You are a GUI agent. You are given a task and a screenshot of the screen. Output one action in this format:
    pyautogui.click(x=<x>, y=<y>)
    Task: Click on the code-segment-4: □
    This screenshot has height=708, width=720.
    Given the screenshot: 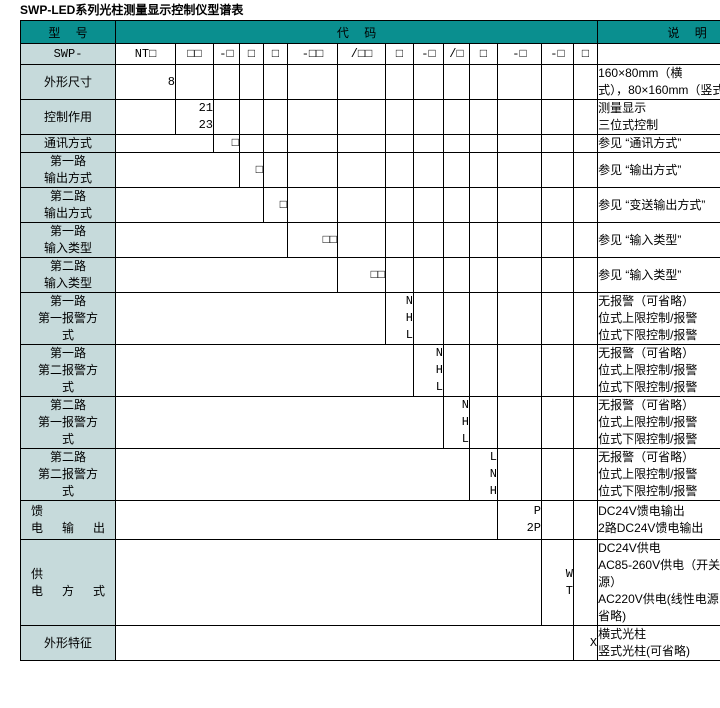 What is the action you would take?
    pyautogui.click(x=275, y=54)
    